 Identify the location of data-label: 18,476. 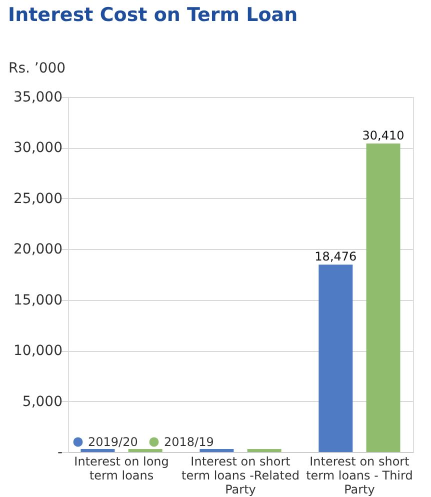
(335, 257).